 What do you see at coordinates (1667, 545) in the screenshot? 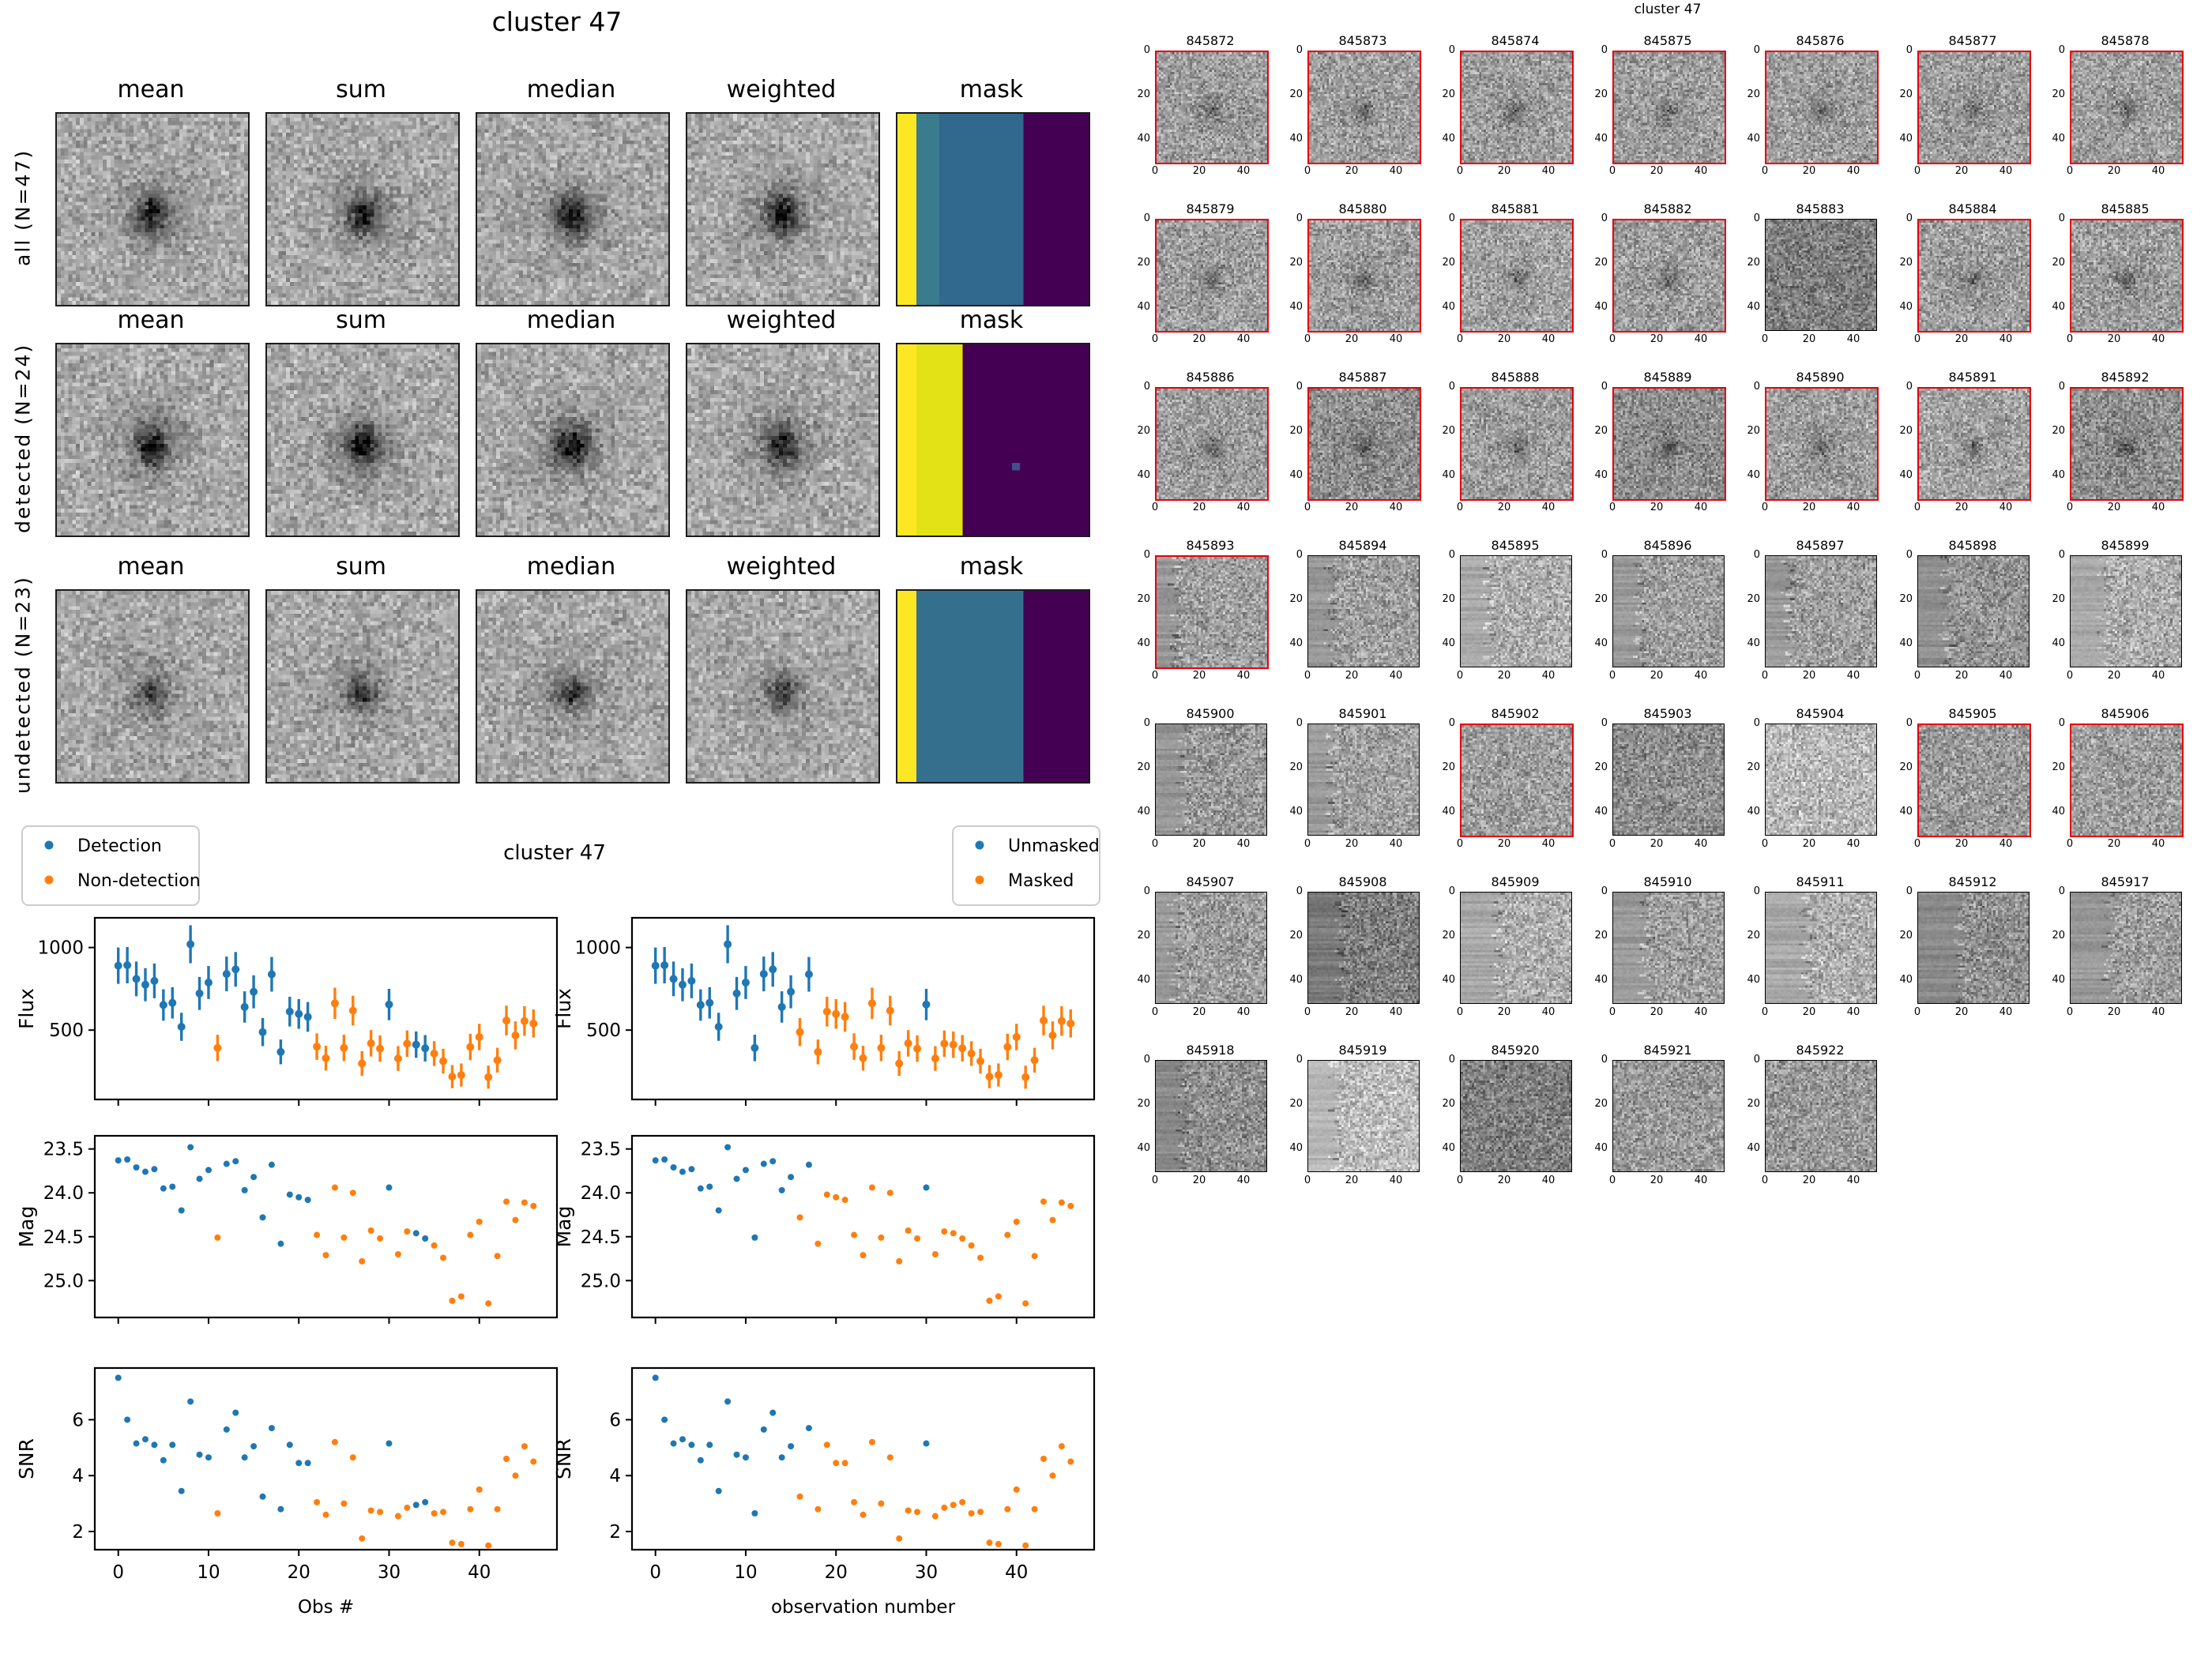
I see `thumbnail-title: 845896` at bounding box center [1667, 545].